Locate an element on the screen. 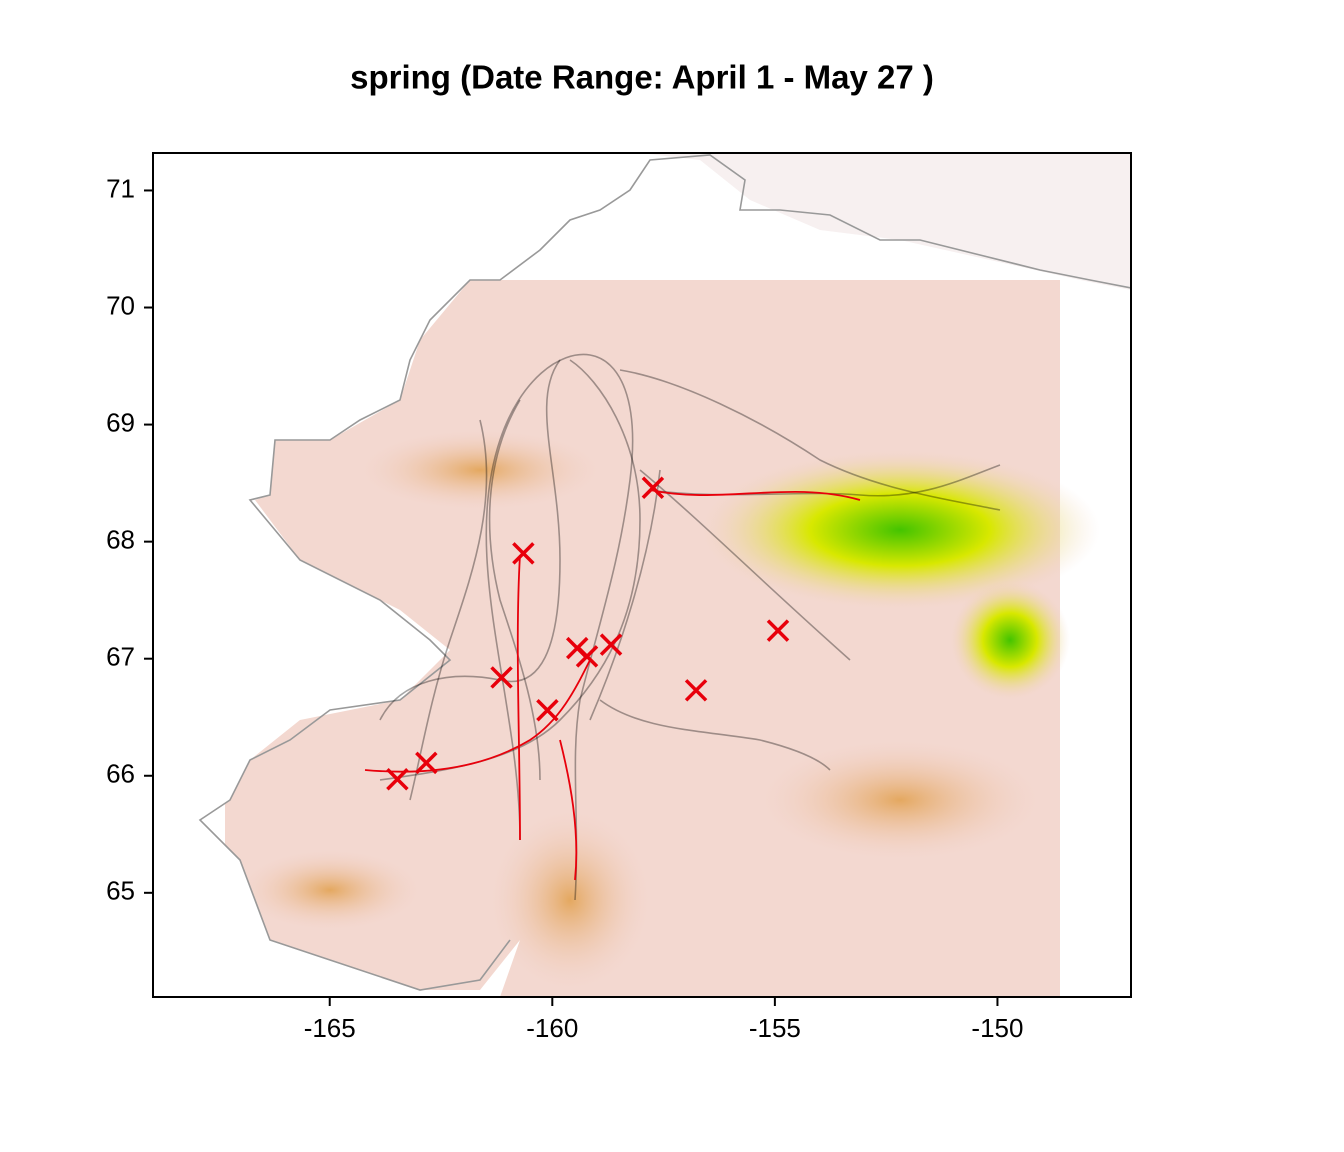 This screenshot has width=1344, height=1152. y-tick-label: 71 is located at coordinates (120, 188).